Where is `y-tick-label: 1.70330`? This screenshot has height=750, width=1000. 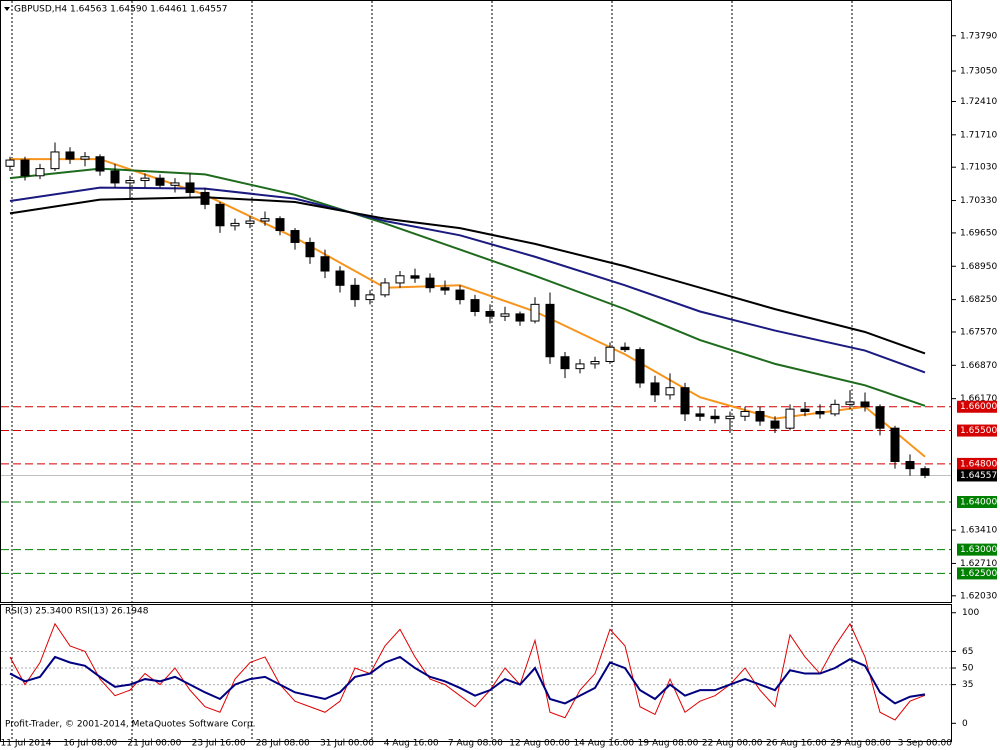
y-tick-label: 1.70330 is located at coordinates (978, 201).